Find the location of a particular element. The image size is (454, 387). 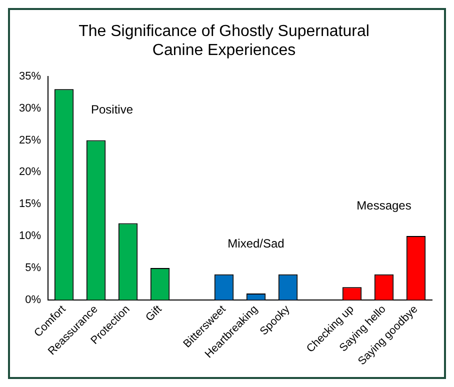

y-tick-label: 35% is located at coordinates (30, 76).